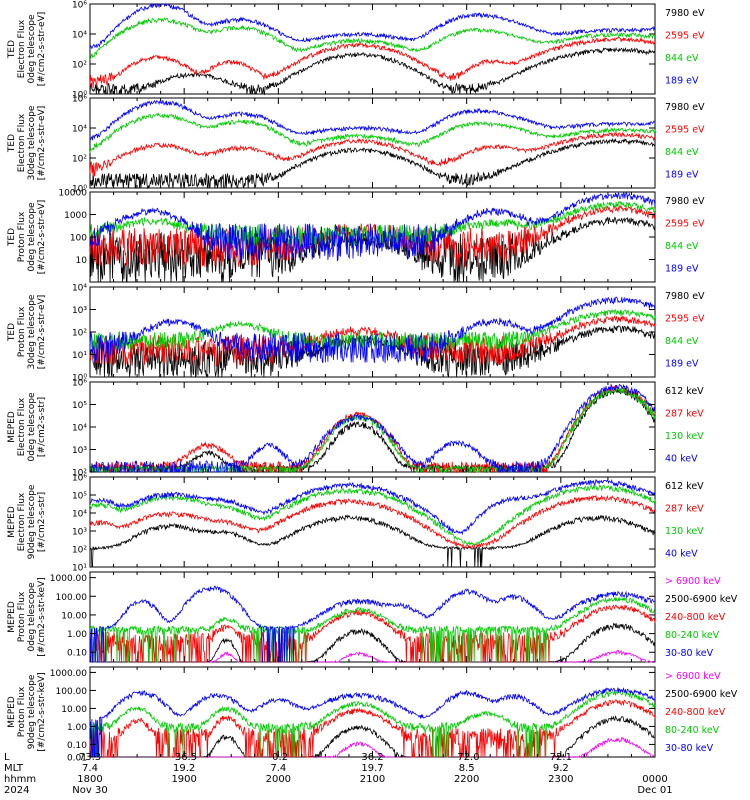 Image resolution: width=750 pixels, height=800 pixels. What do you see at coordinates (77, 746) in the screenshot?
I see `y-tick-label: 0.10` at bounding box center [77, 746].